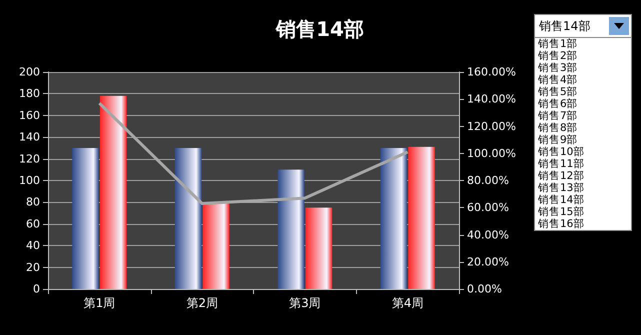  Describe the element at coordinates (305, 303) in the screenshot. I see `x-tick-label: 第3周` at that location.